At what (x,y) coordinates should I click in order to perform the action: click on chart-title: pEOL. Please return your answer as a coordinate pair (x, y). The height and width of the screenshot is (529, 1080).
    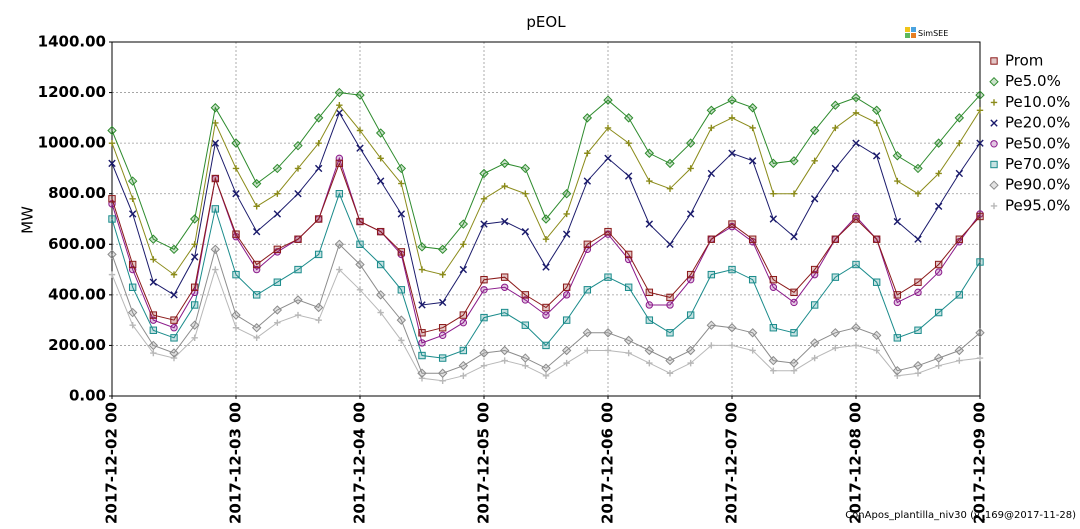
    Looking at the image, I should click on (546, 22).